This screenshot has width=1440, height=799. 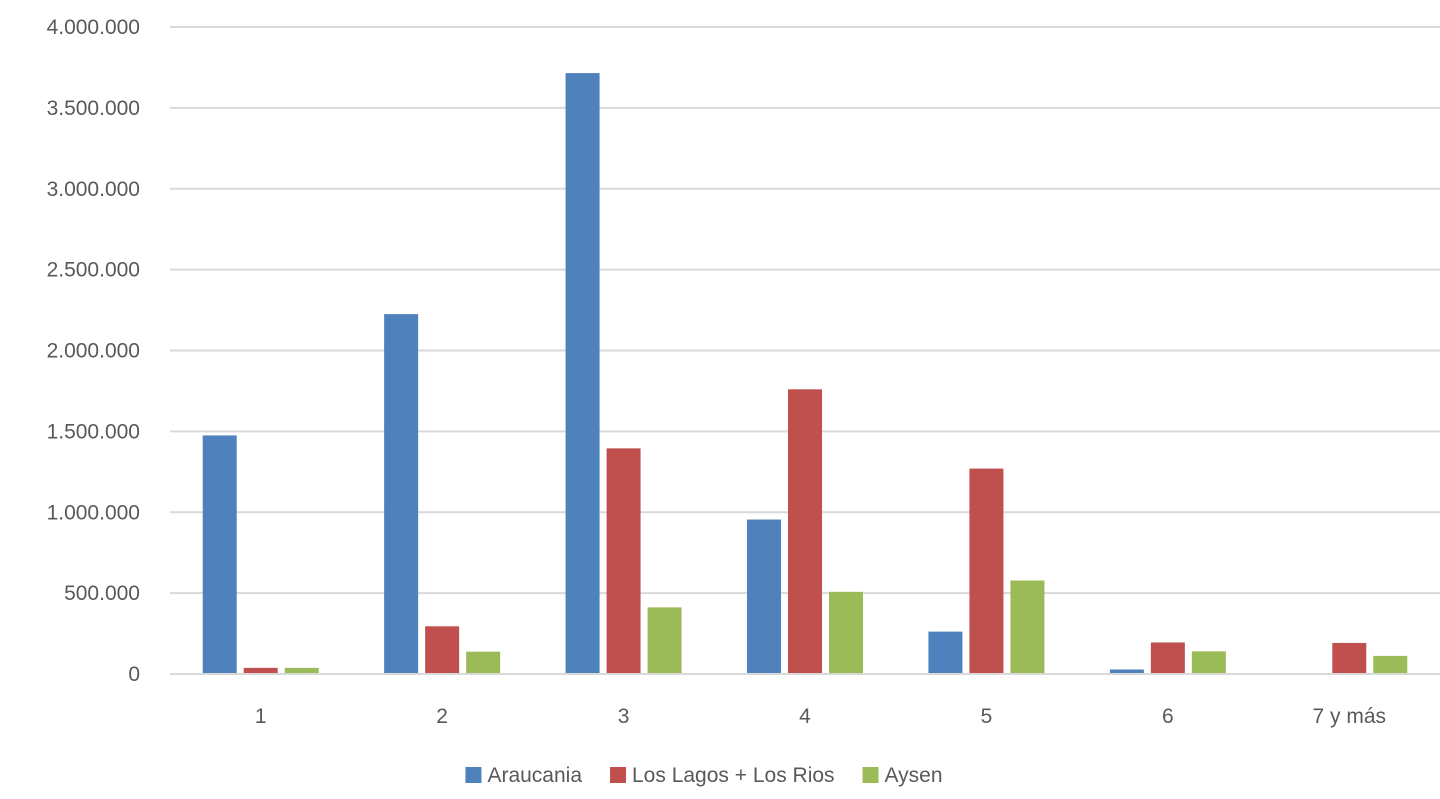 I want to click on y-tick-label: 2.000.000, so click(x=93, y=351).